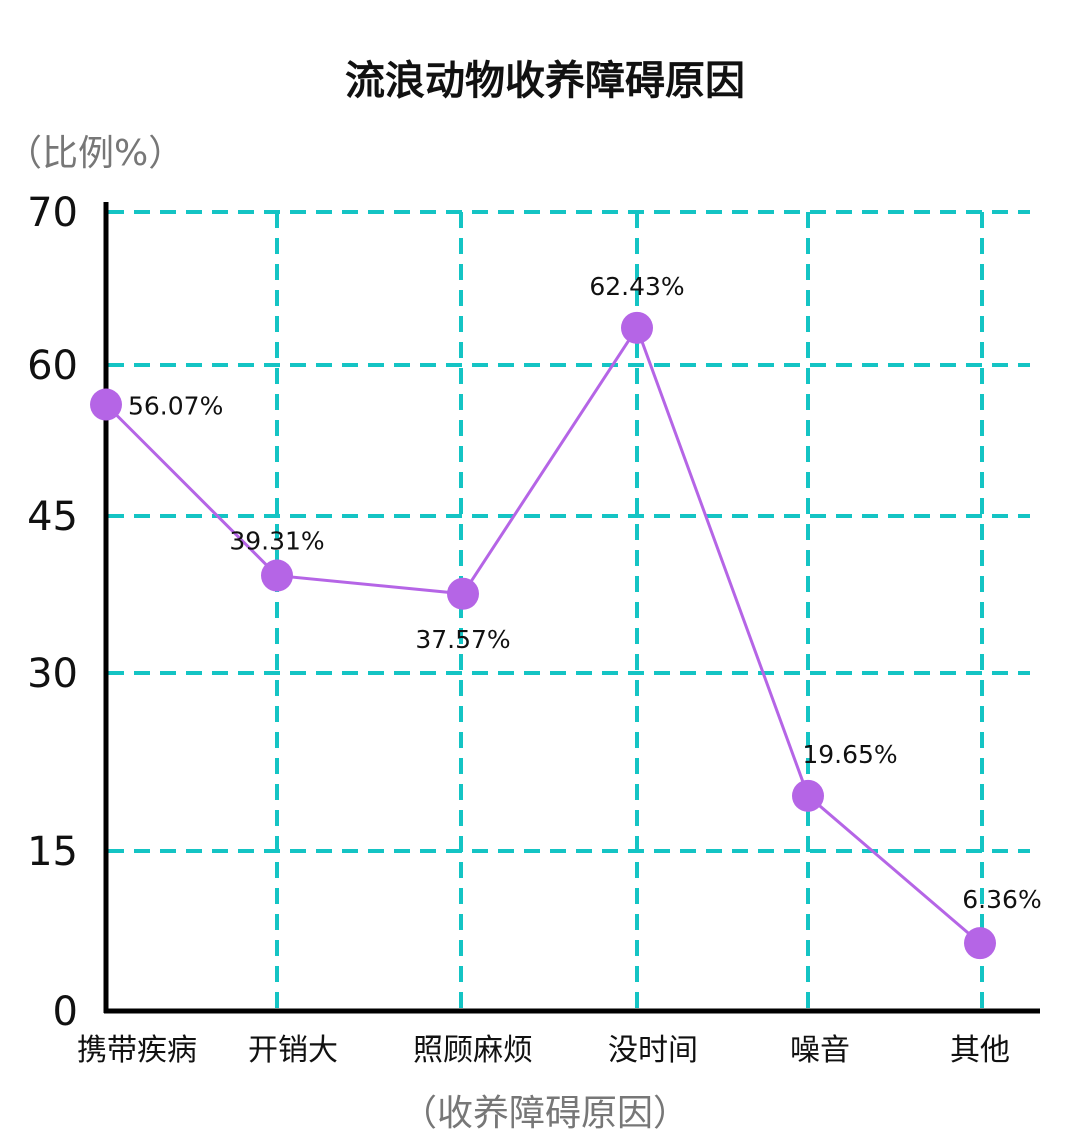 The image size is (1090, 1146). What do you see at coordinates (52, 674) in the screenshot?
I see `y-tick-label: 30` at bounding box center [52, 674].